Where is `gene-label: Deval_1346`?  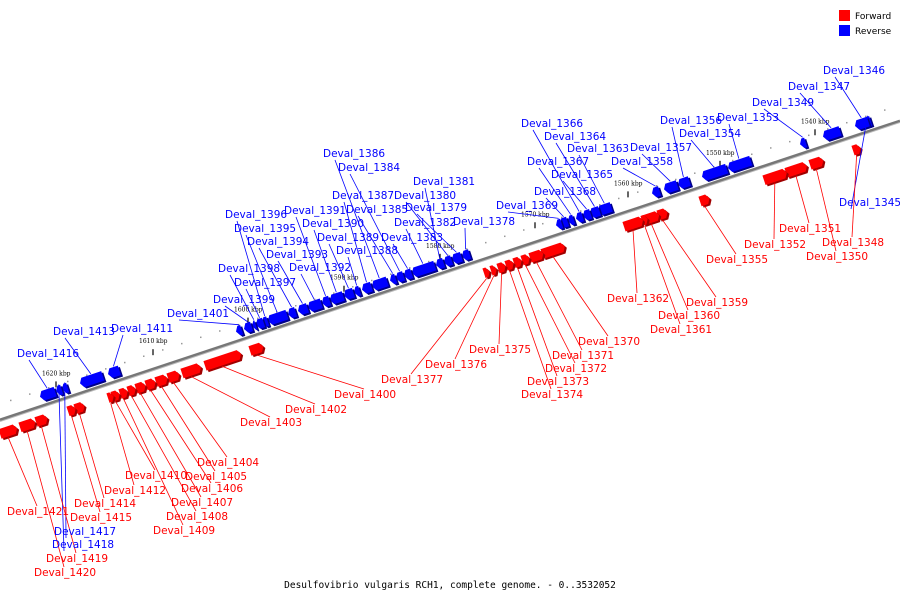 gene-label: Deval_1346 is located at coordinates (854, 71).